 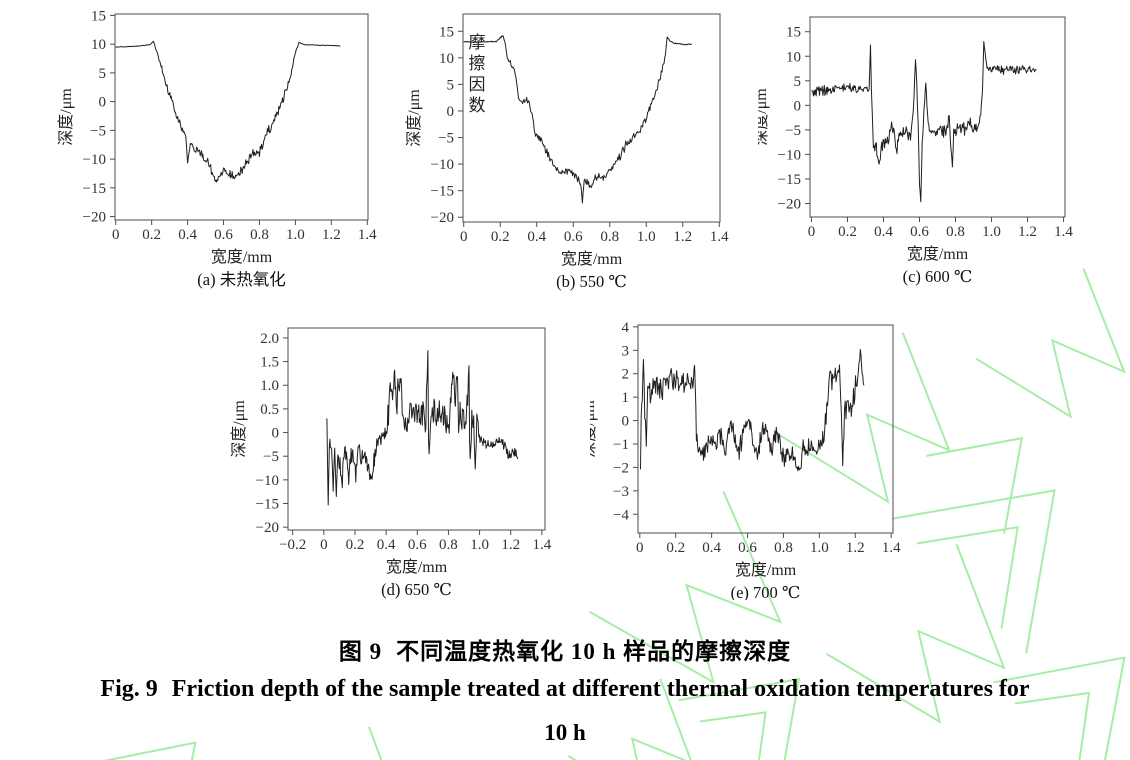 I want to click on inner-annotation: 擦, so click(x=477, y=63).